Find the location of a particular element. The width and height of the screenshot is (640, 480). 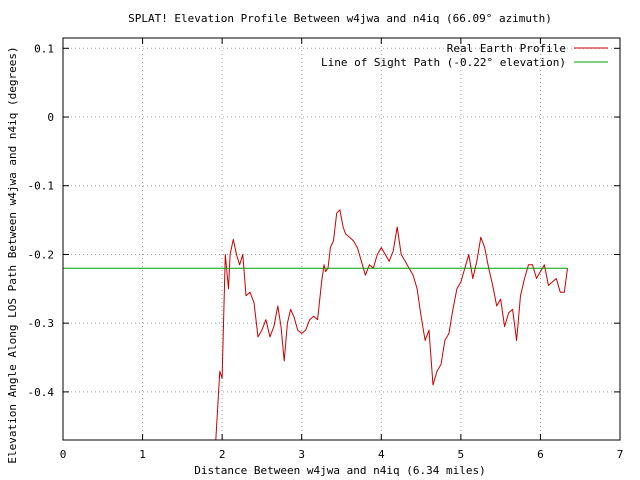

x-tick-label: 0 is located at coordinates (63, 454).